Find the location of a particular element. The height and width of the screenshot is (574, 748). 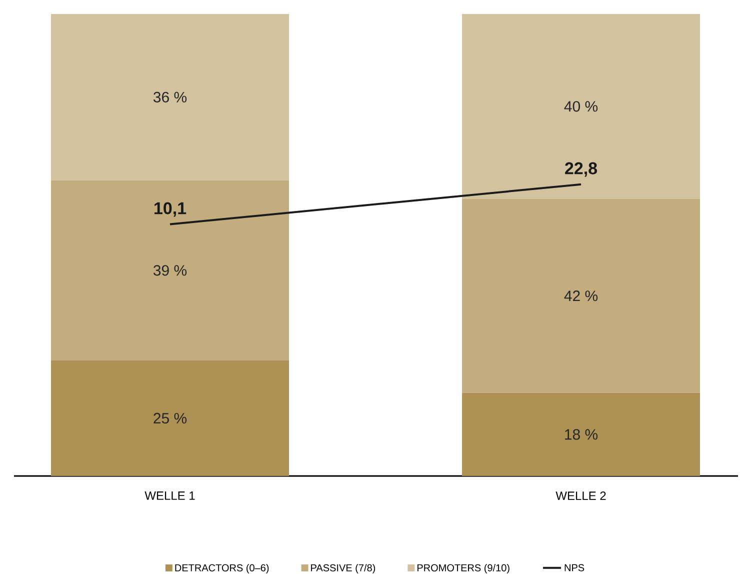

data-label: 39 % is located at coordinates (170, 270).